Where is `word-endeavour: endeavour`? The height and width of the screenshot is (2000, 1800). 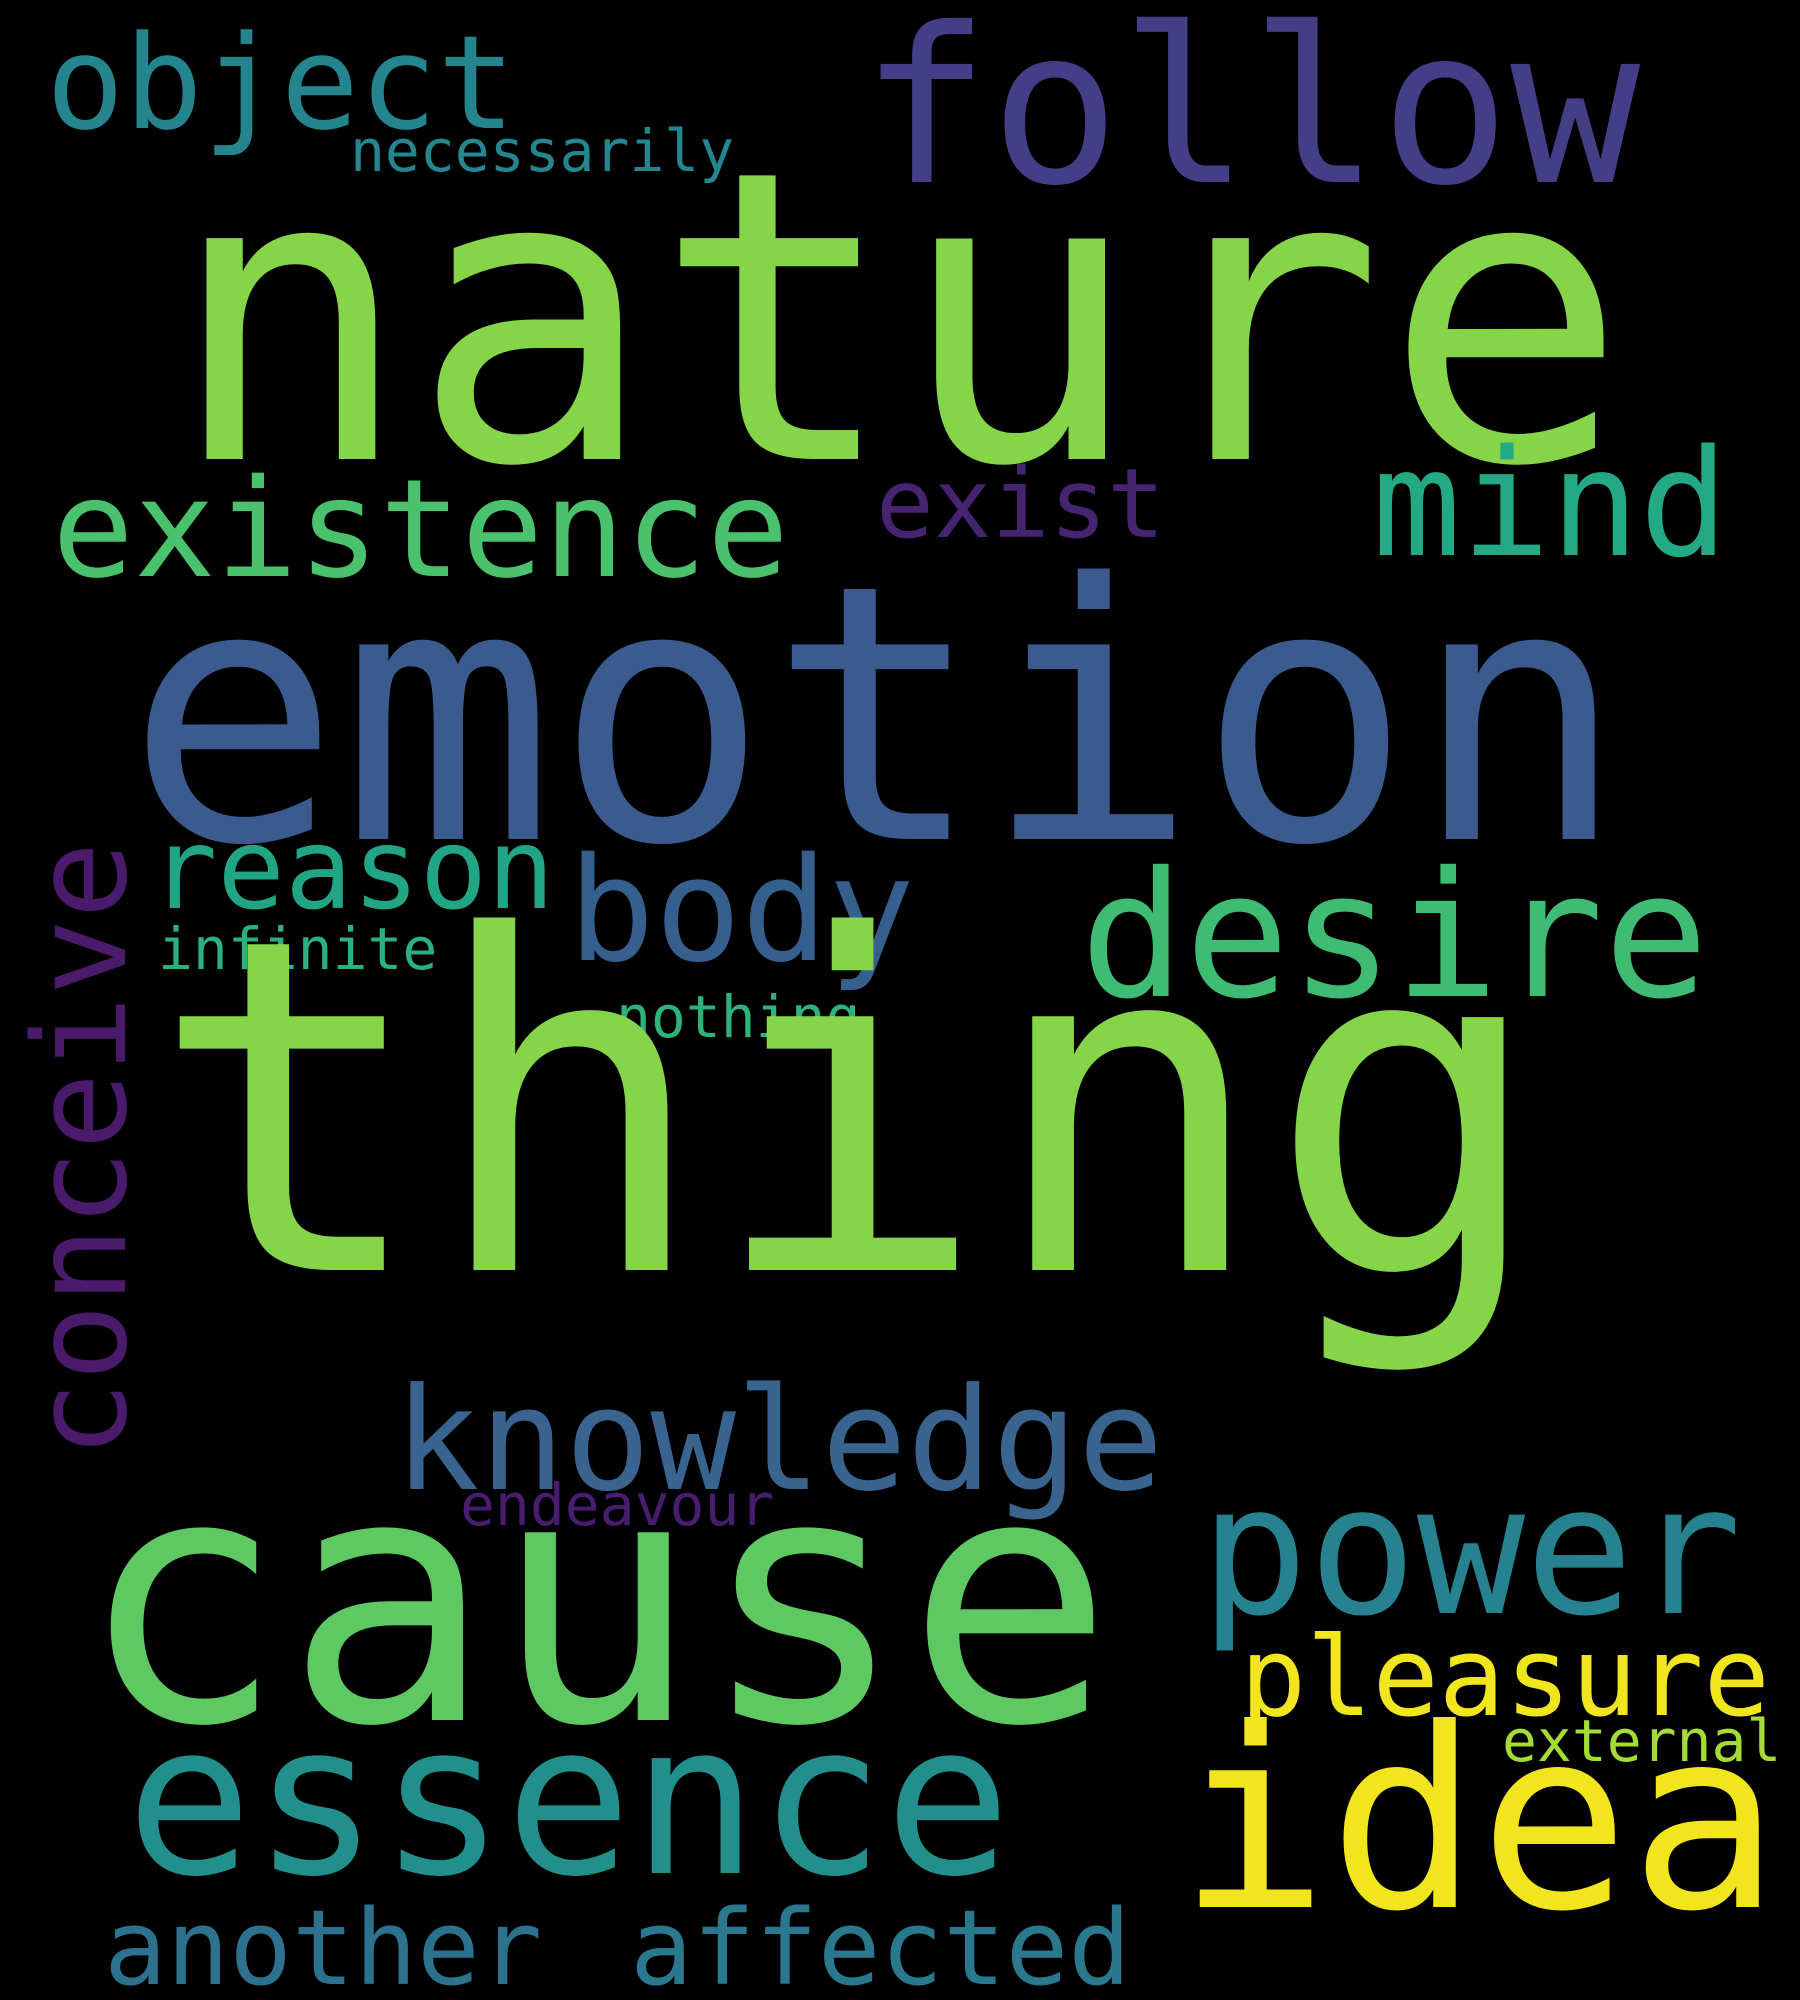
word-endeavour: endeavour is located at coordinates (617, 1505).